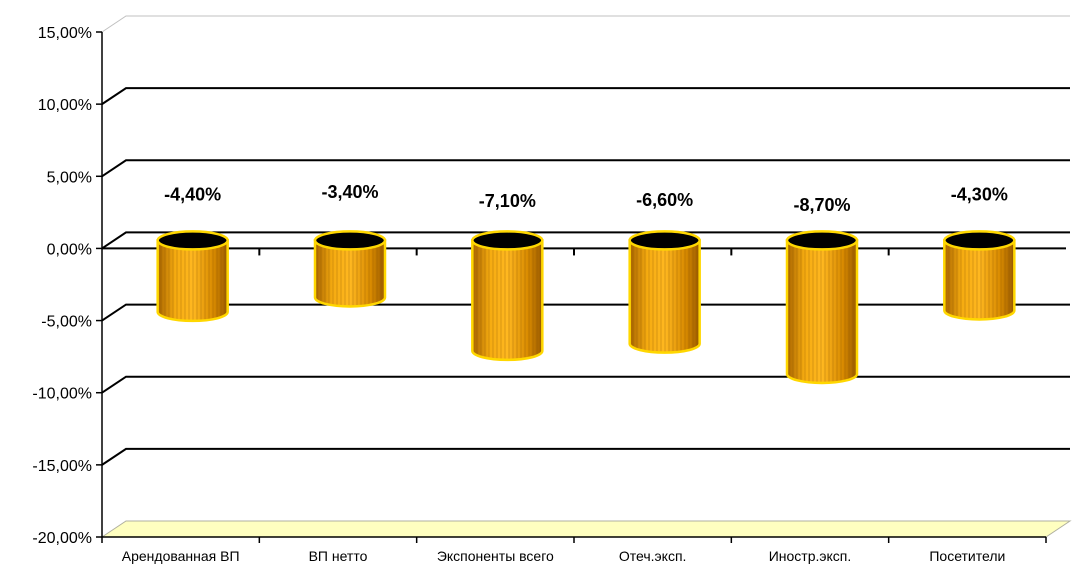  Describe the element at coordinates (65, 105) in the screenshot. I see `y-tick-label: 10,00%` at that location.